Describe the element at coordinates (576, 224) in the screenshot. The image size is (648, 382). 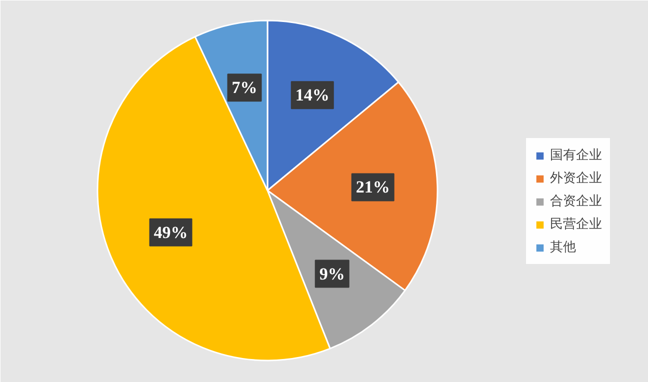
I see `legend-label: 民营企业` at that location.